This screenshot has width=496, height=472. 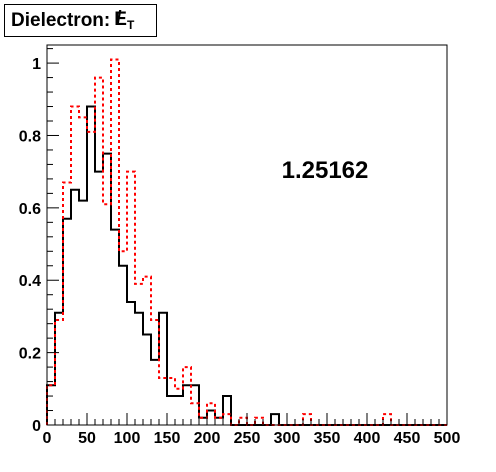 I want to click on x-tick-label: 50, so click(x=87, y=438).